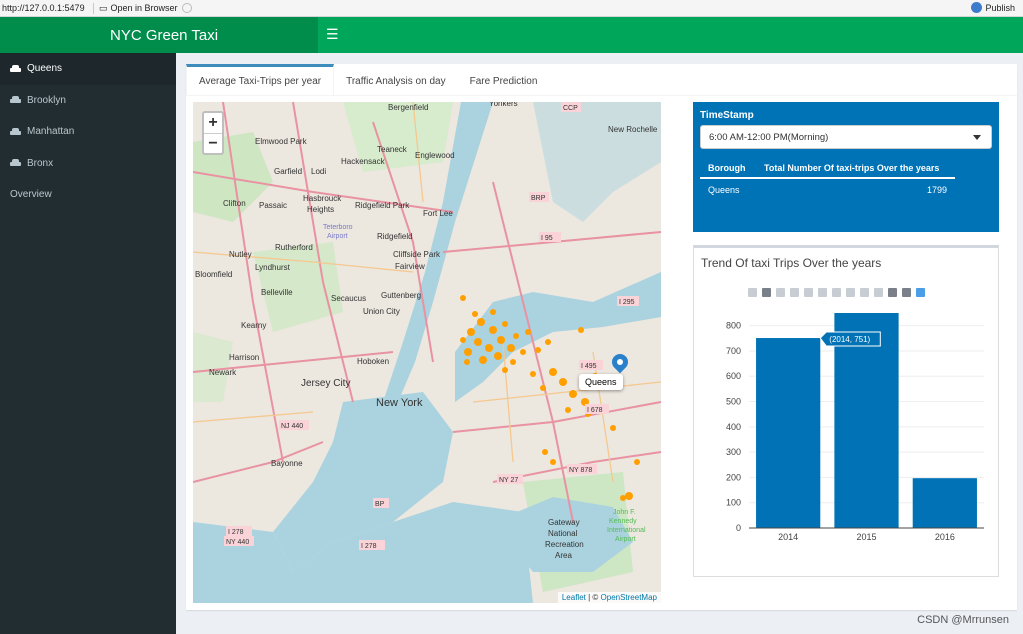  Describe the element at coordinates (363, 161) in the screenshot. I see `svg-text: Hackensack` at that location.